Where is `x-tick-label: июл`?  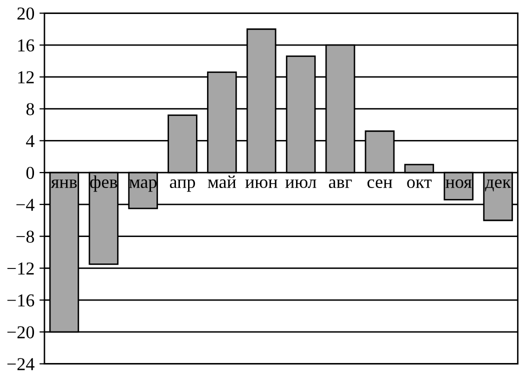
x-tick-label: июл is located at coordinates (300, 183).